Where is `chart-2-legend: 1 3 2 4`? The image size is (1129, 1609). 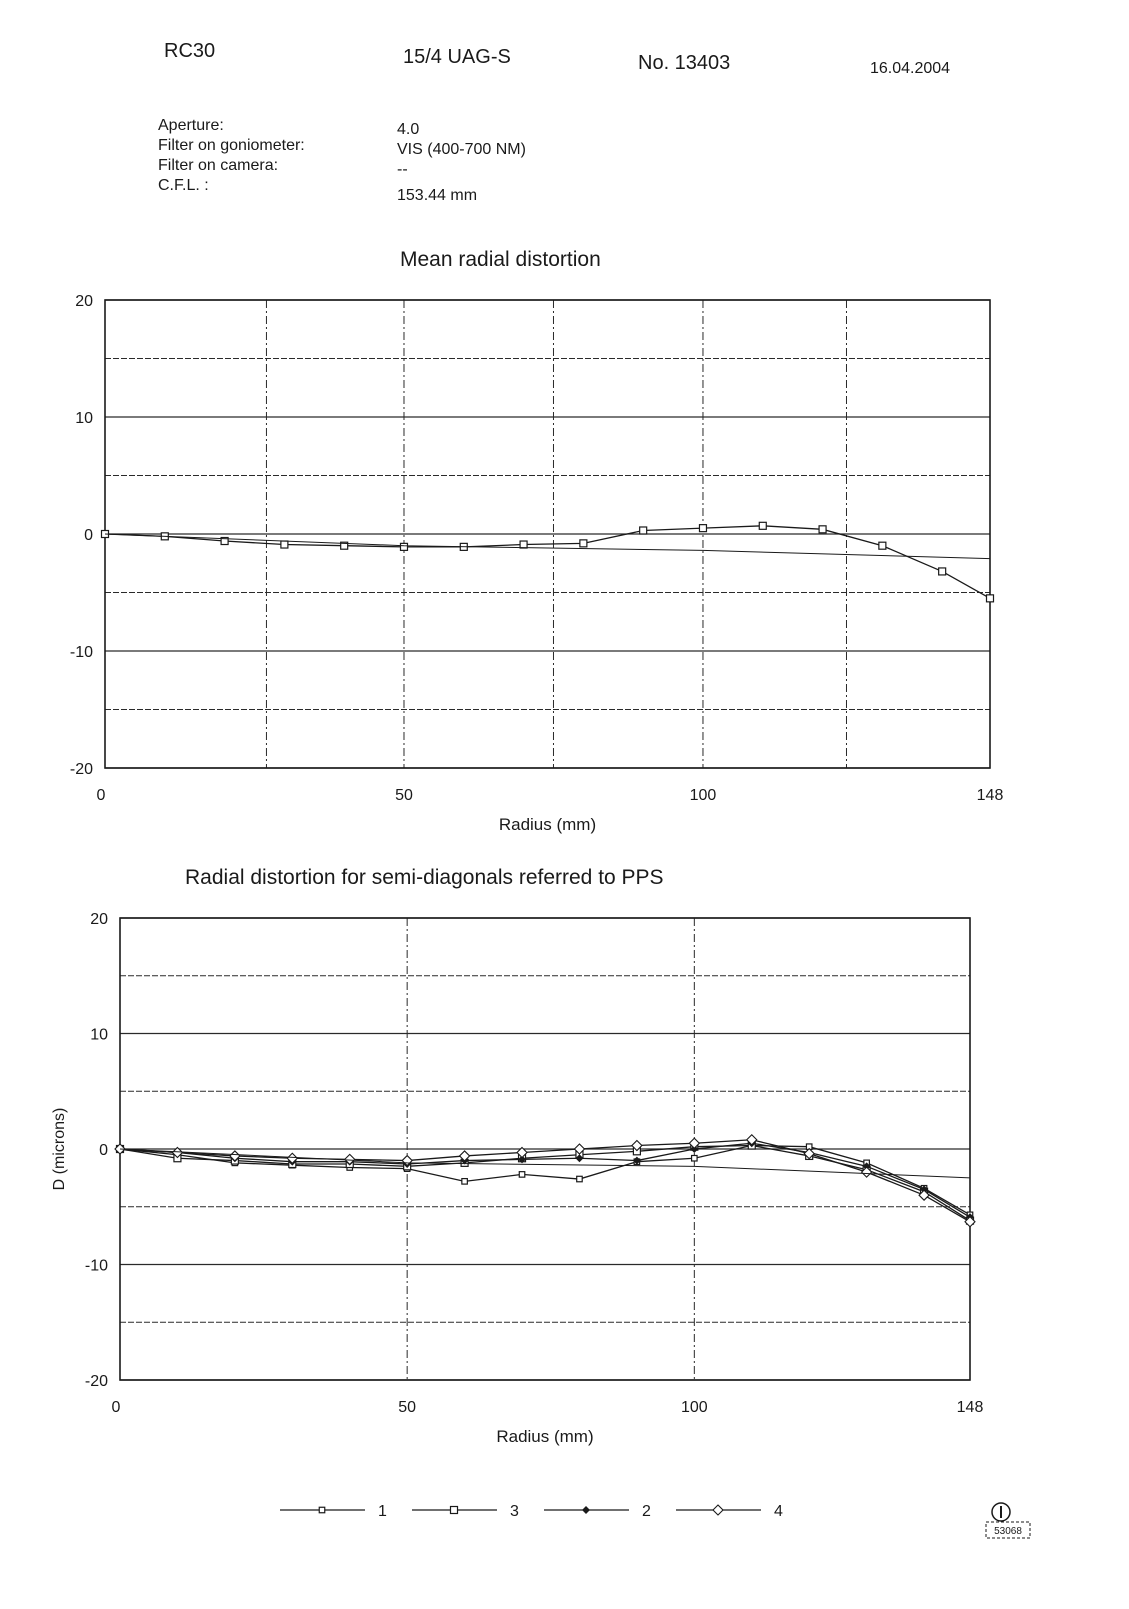 chart-2-legend: 1 3 2 4 is located at coordinates (531, 1511).